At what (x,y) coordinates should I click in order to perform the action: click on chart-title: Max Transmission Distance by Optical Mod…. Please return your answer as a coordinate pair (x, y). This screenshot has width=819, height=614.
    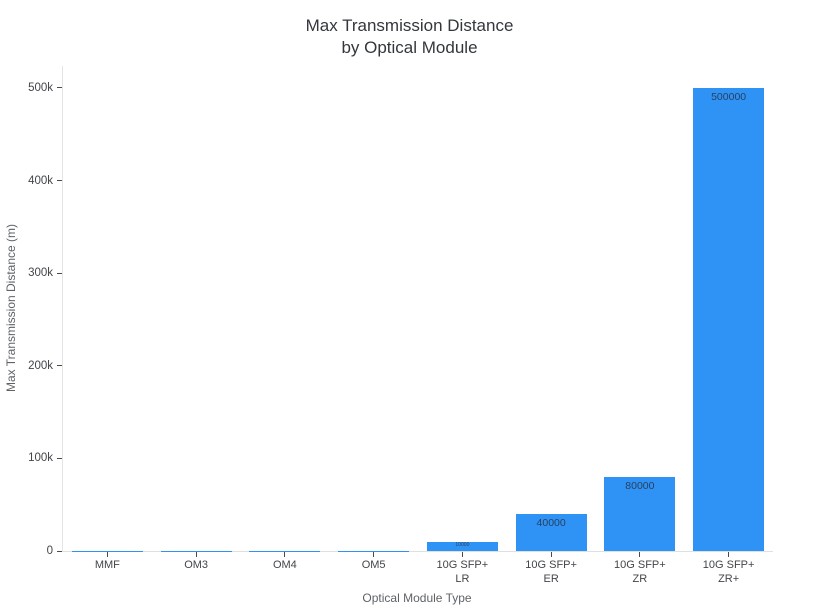
    Looking at the image, I should click on (409, 37).